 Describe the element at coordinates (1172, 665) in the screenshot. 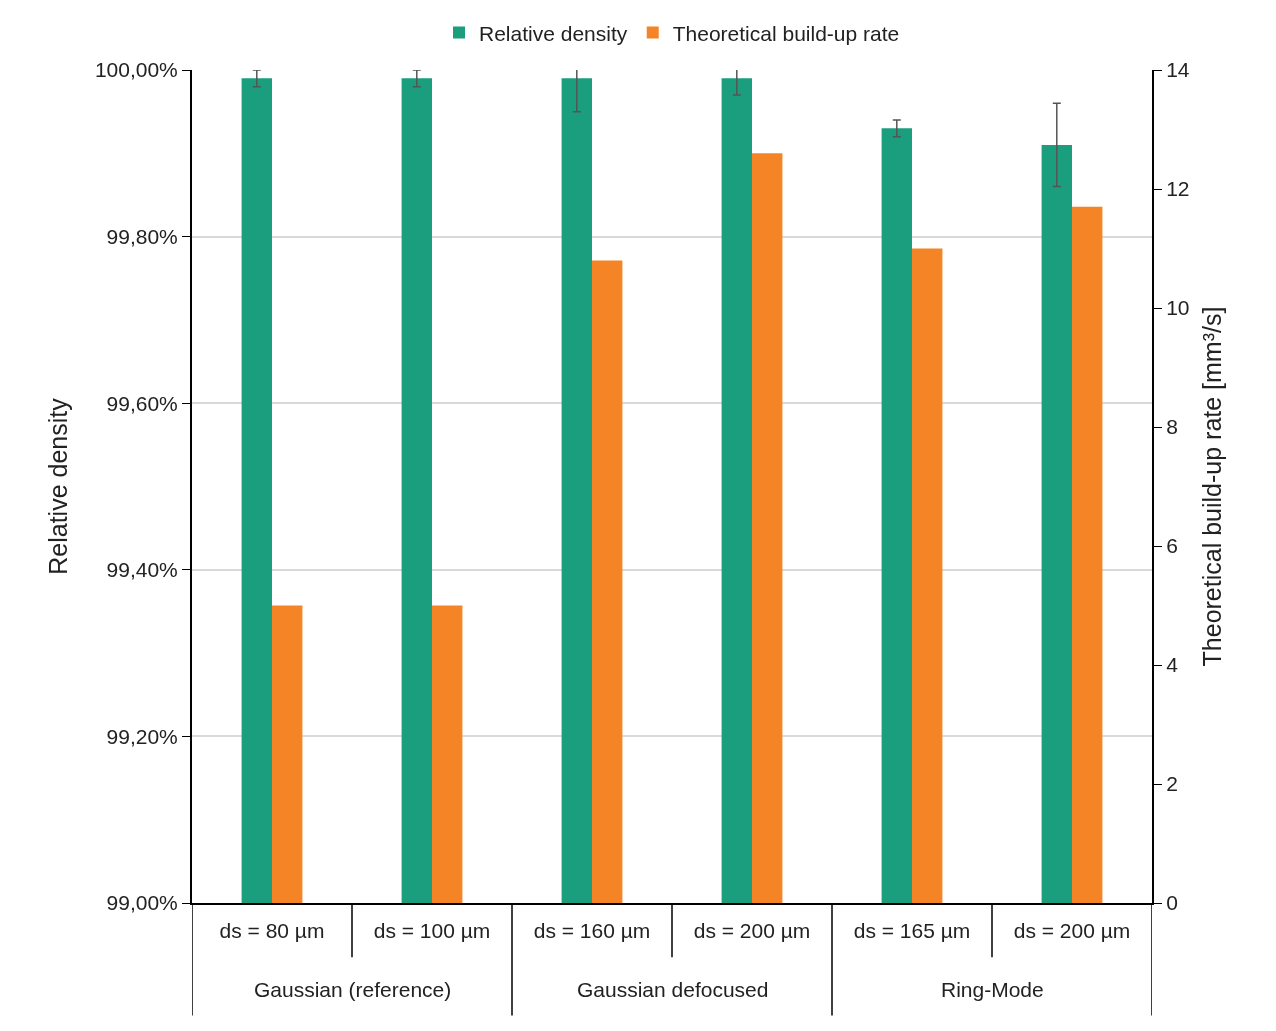

I see `y2-tick-label: 4` at that location.